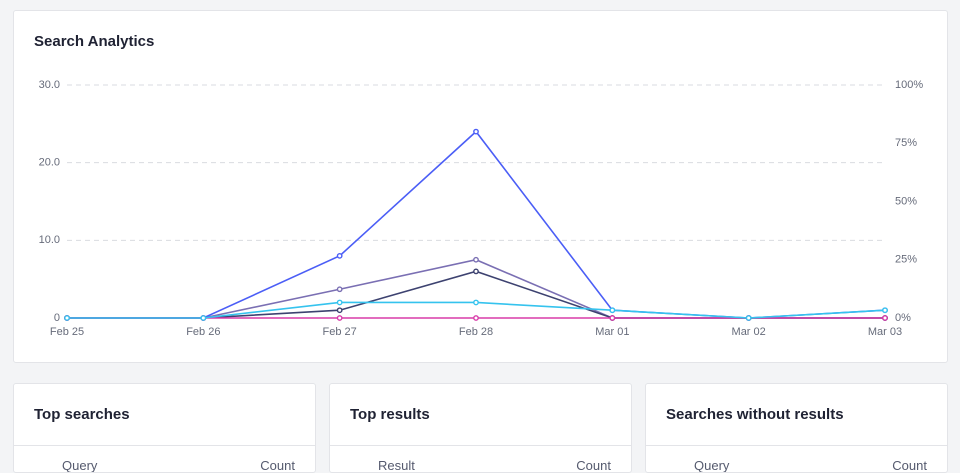 Image resolution: width=960 pixels, height=473 pixels. Describe the element at coordinates (906, 260) in the screenshot. I see `y2-tick-label: 25%` at that location.